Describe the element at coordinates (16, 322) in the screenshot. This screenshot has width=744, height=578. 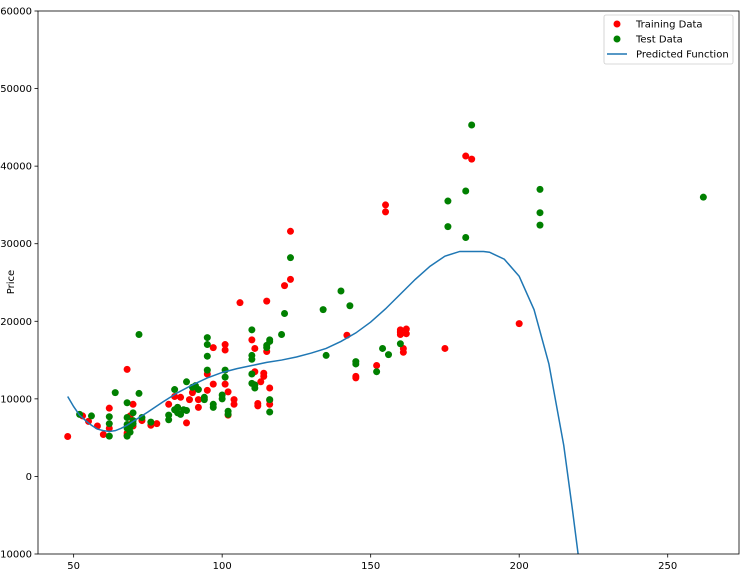
I see `y-tick-label: 20000` at that location.